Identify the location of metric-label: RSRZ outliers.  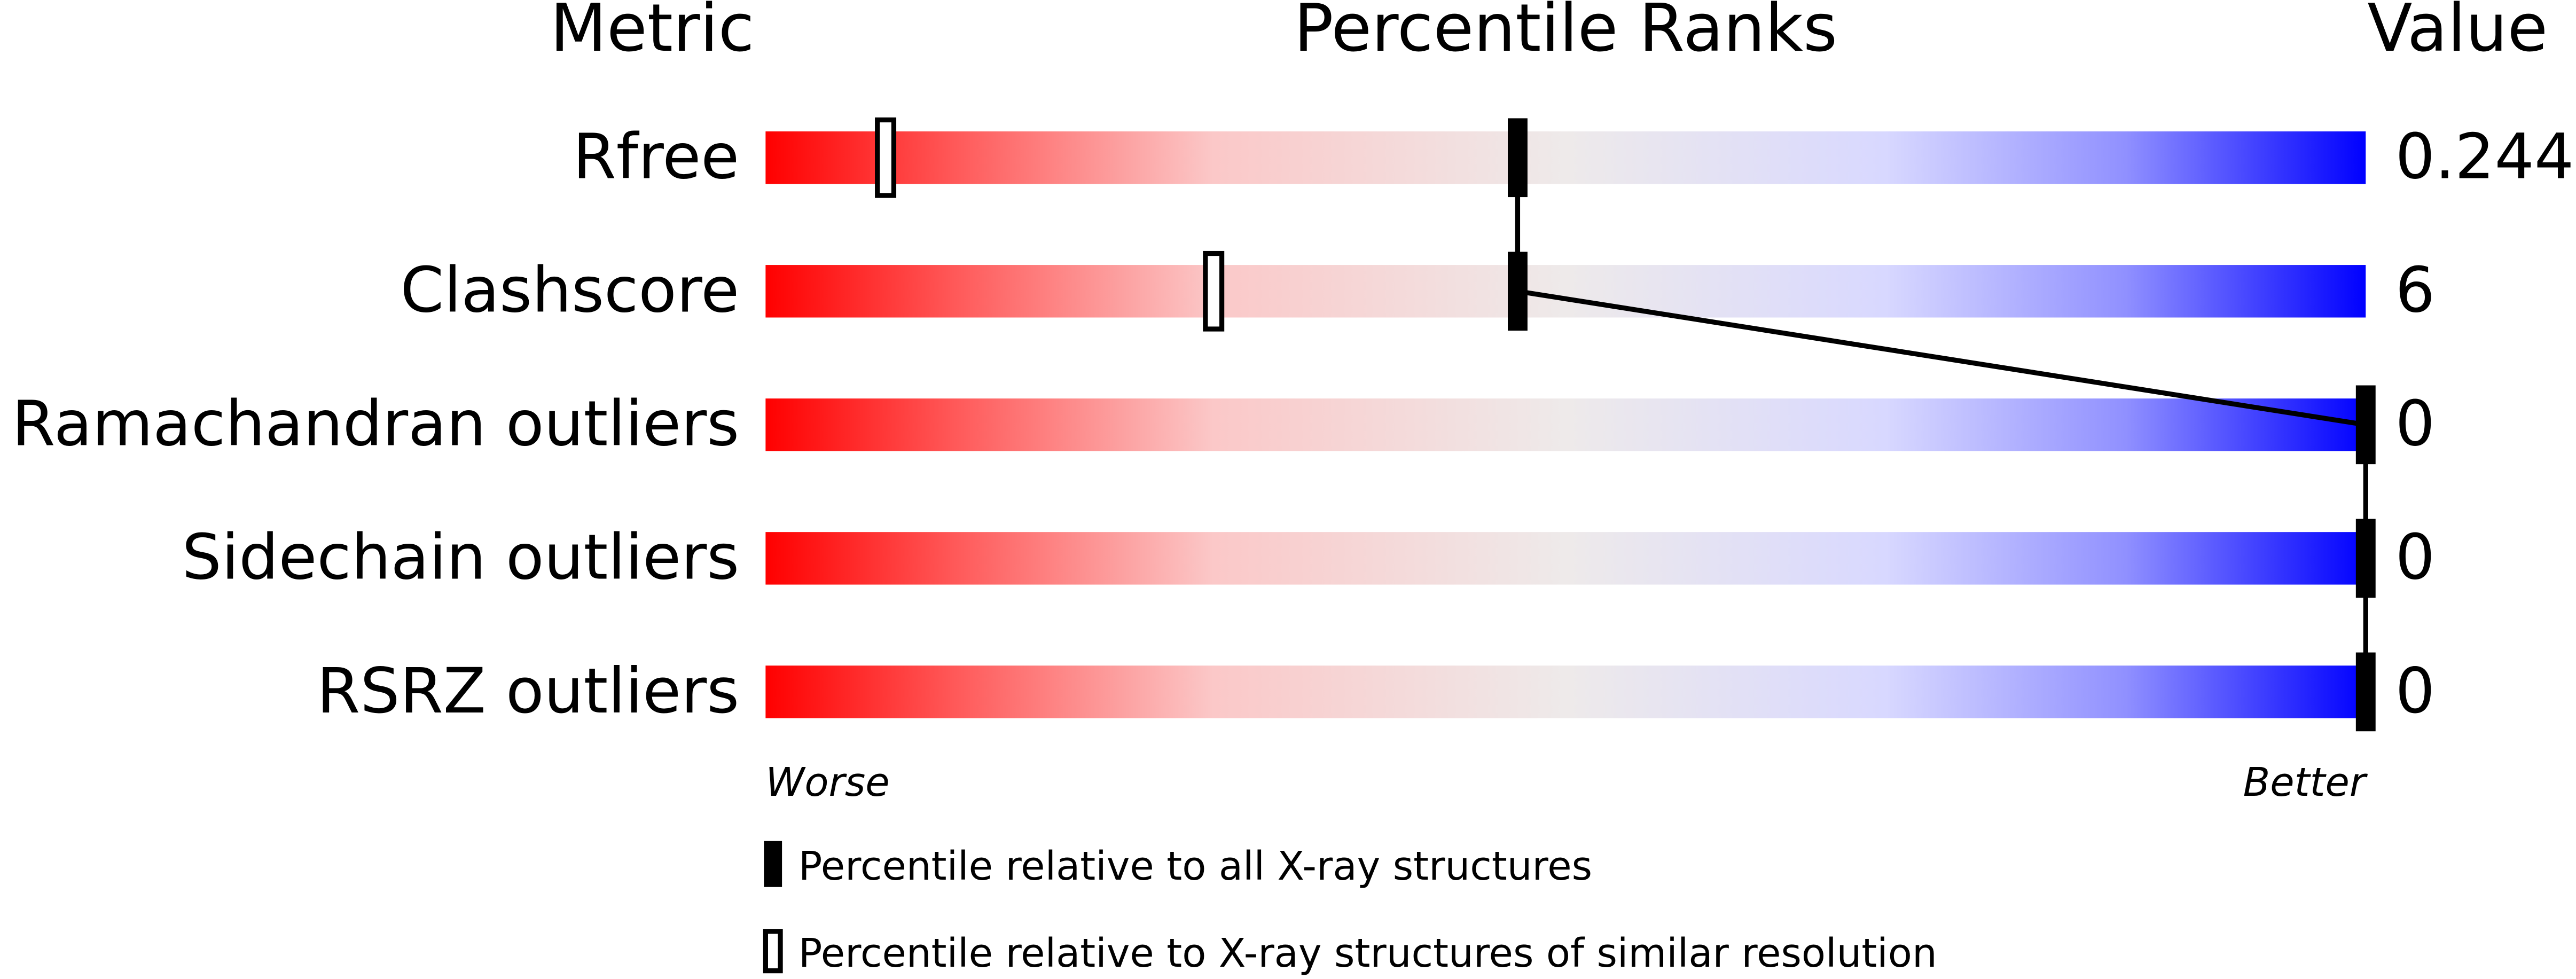
(528, 691).